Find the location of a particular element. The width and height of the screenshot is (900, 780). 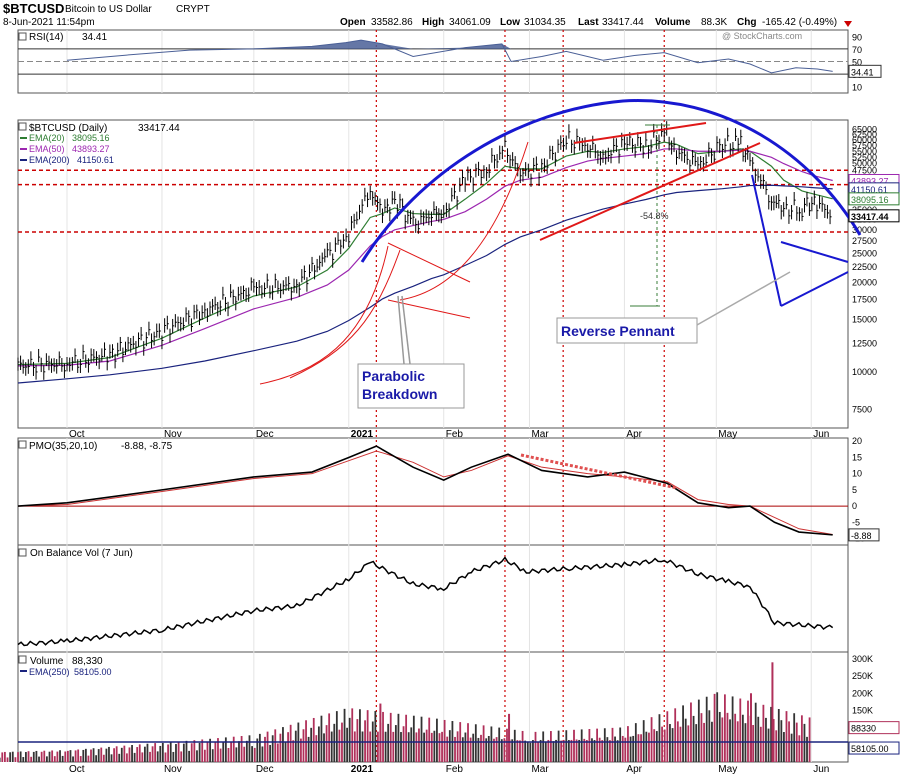

month-label: May is located at coordinates (727, 769).